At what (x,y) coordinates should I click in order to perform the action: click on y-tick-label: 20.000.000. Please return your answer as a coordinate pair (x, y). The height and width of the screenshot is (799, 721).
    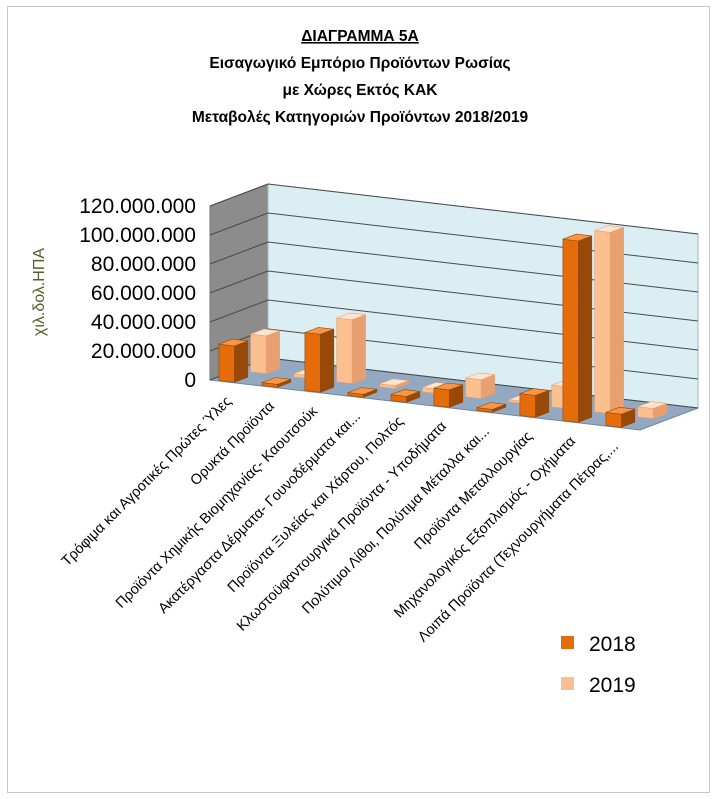
    Looking at the image, I should click on (143, 351).